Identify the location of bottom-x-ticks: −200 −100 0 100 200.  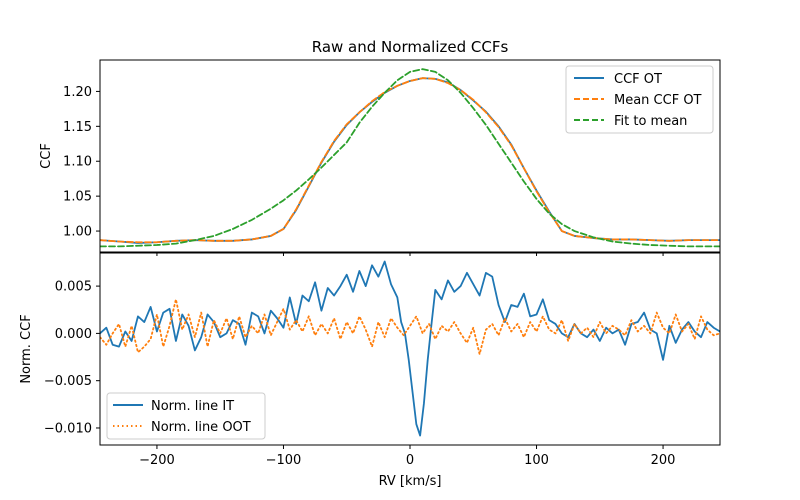
(407, 456).